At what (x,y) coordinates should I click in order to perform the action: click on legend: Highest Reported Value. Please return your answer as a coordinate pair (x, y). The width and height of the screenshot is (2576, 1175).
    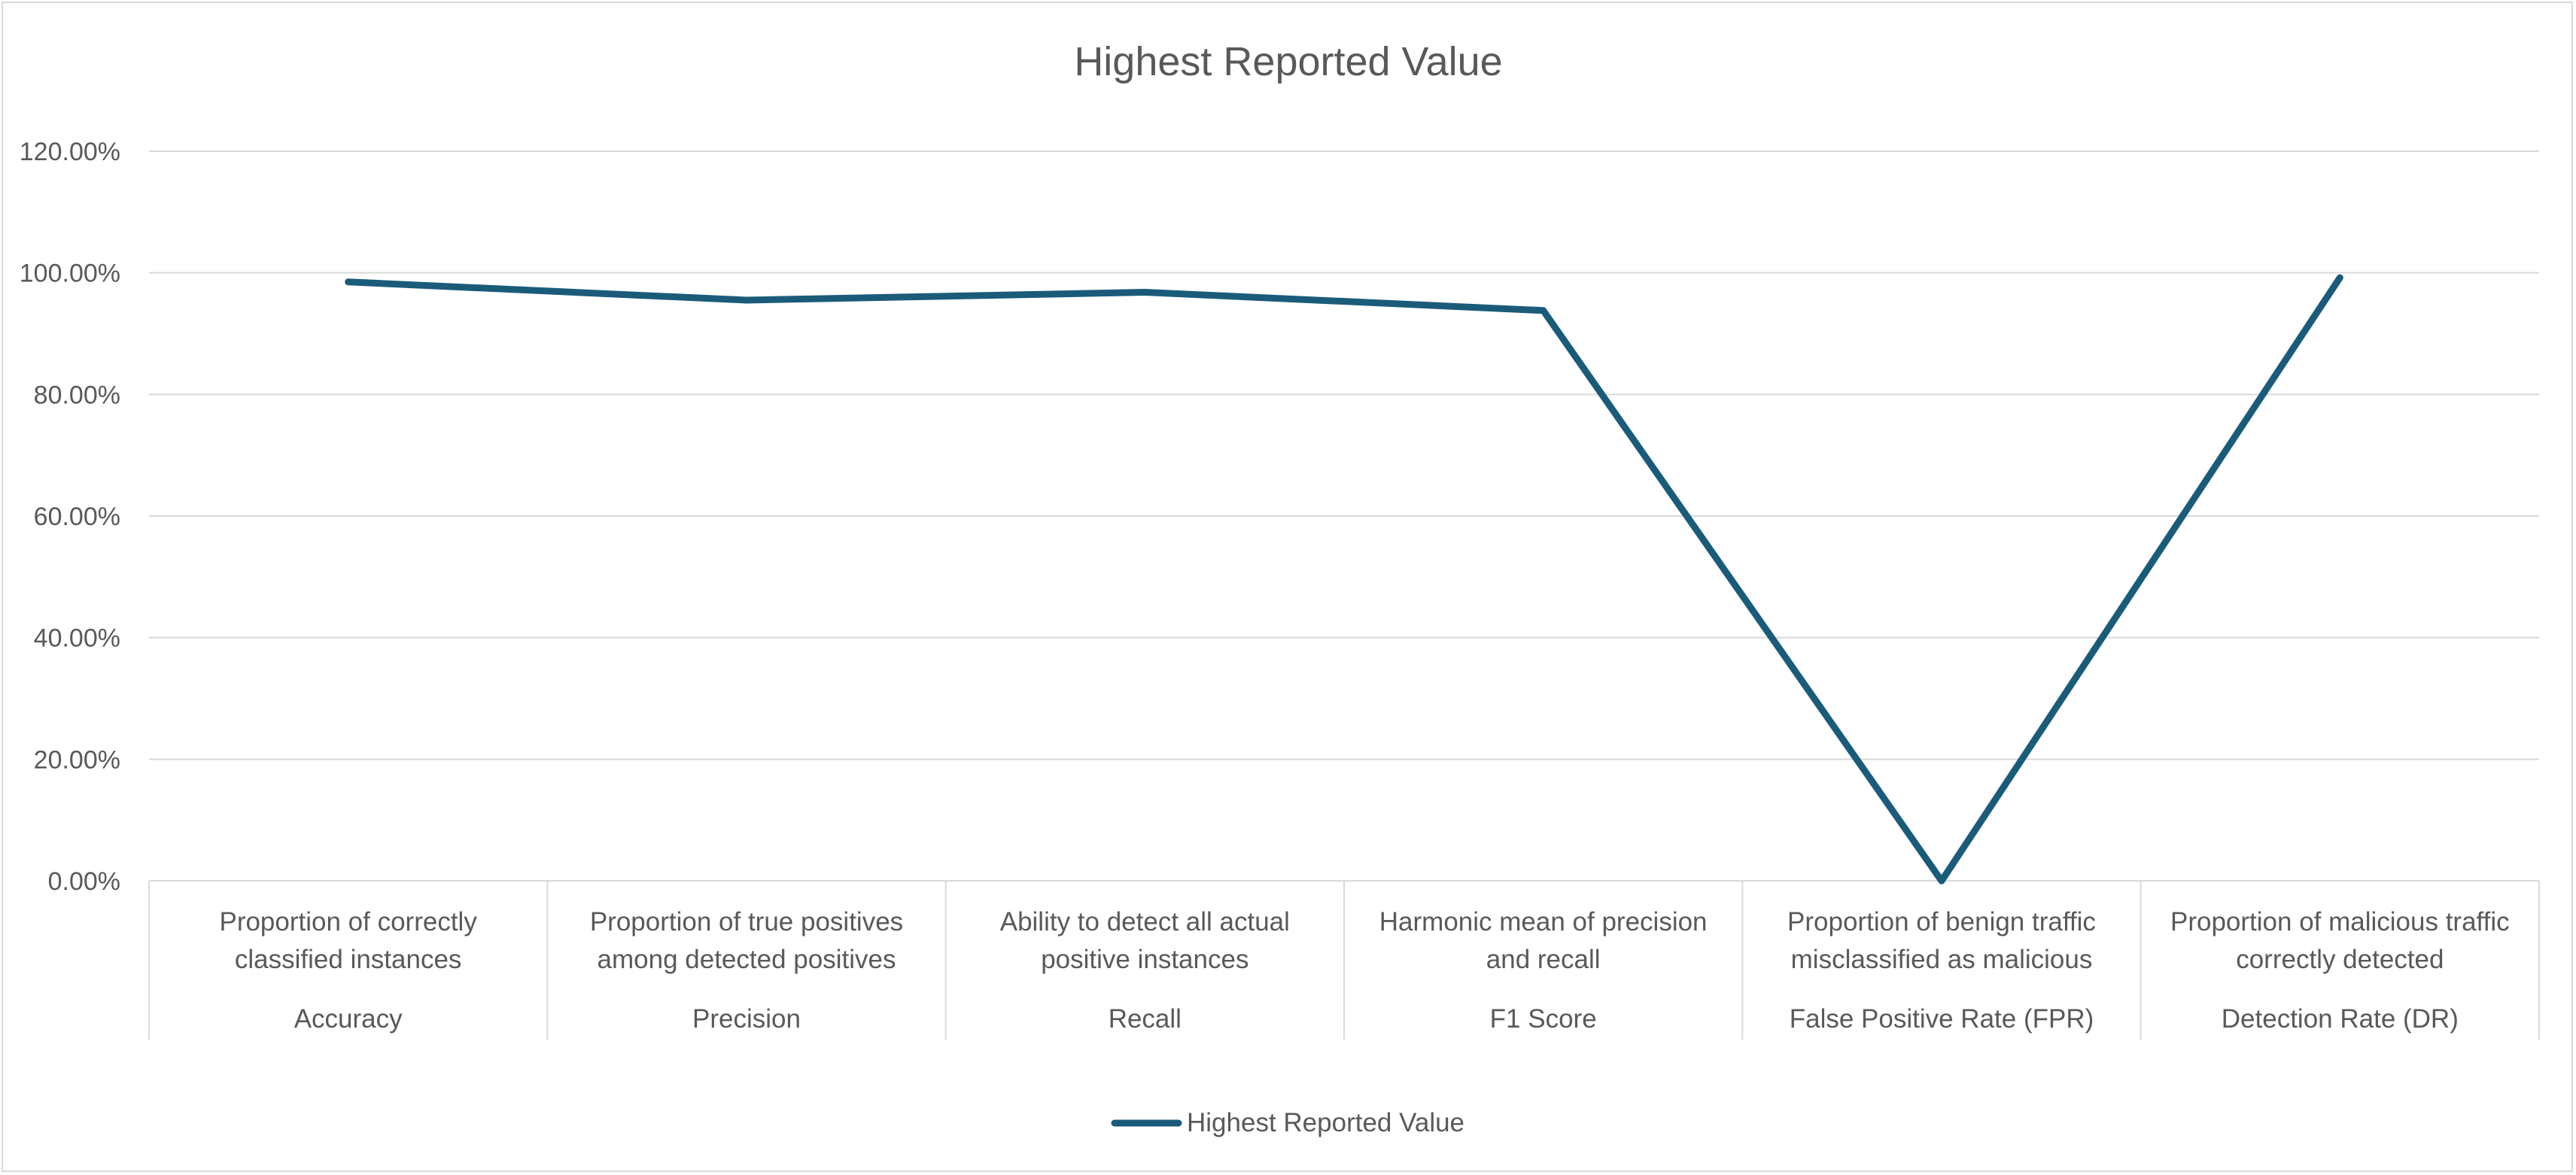
    Looking at the image, I should click on (1287, 1122).